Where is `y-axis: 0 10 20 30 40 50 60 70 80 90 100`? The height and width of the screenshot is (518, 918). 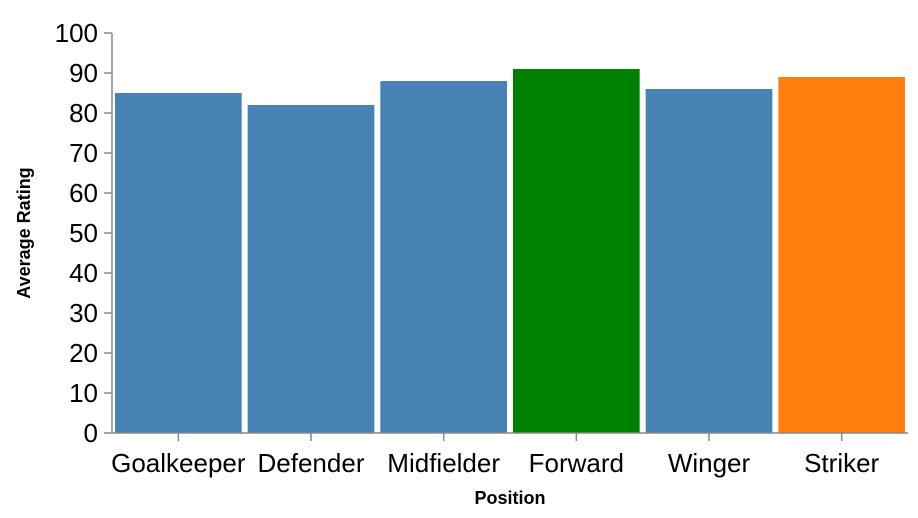
y-axis: 0 10 20 30 40 50 60 70 80 90 100 is located at coordinates (84, 233).